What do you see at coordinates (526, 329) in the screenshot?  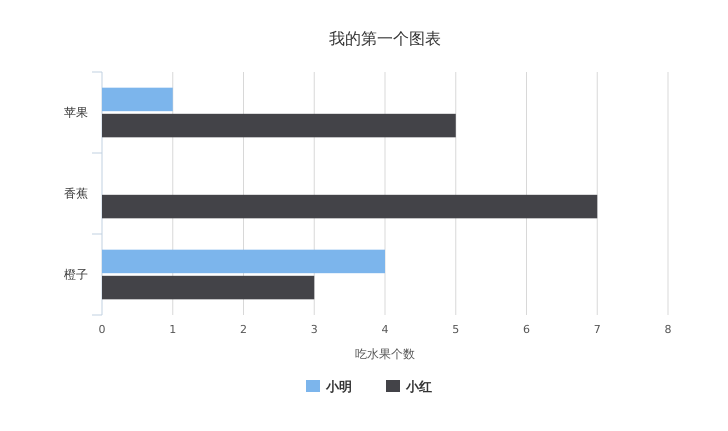 I see `x-tick-label: 6` at bounding box center [526, 329].